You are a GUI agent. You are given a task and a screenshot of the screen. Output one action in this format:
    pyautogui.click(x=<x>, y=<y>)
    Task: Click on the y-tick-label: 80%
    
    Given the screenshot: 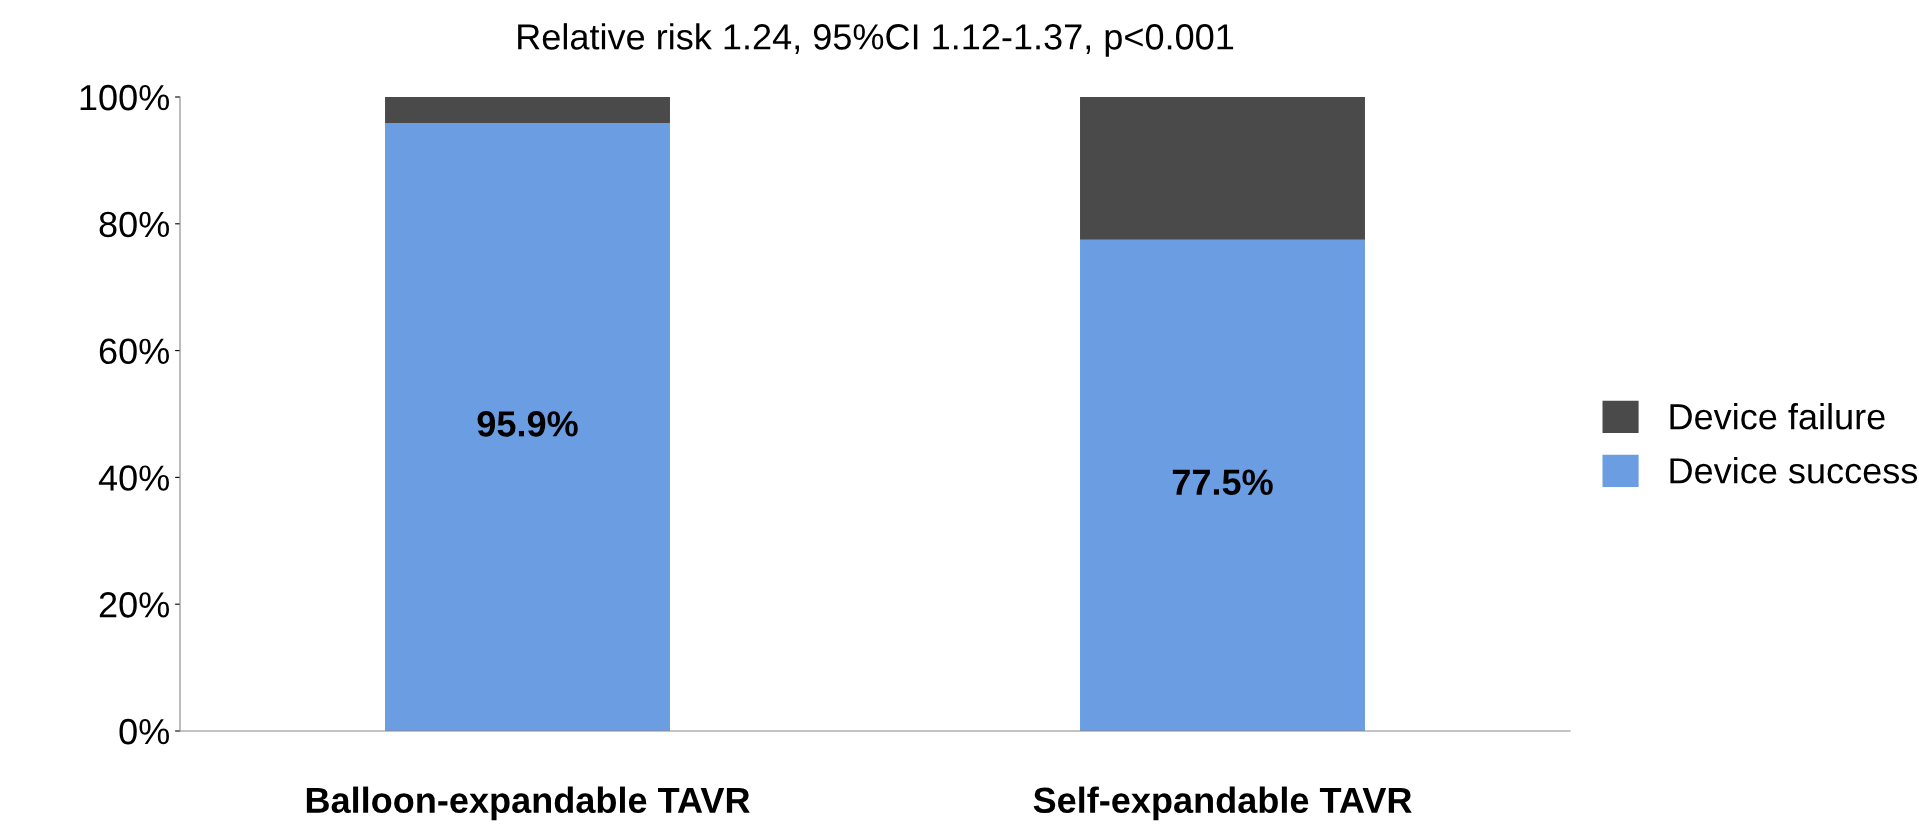 What is the action you would take?
    pyautogui.click(x=134, y=224)
    